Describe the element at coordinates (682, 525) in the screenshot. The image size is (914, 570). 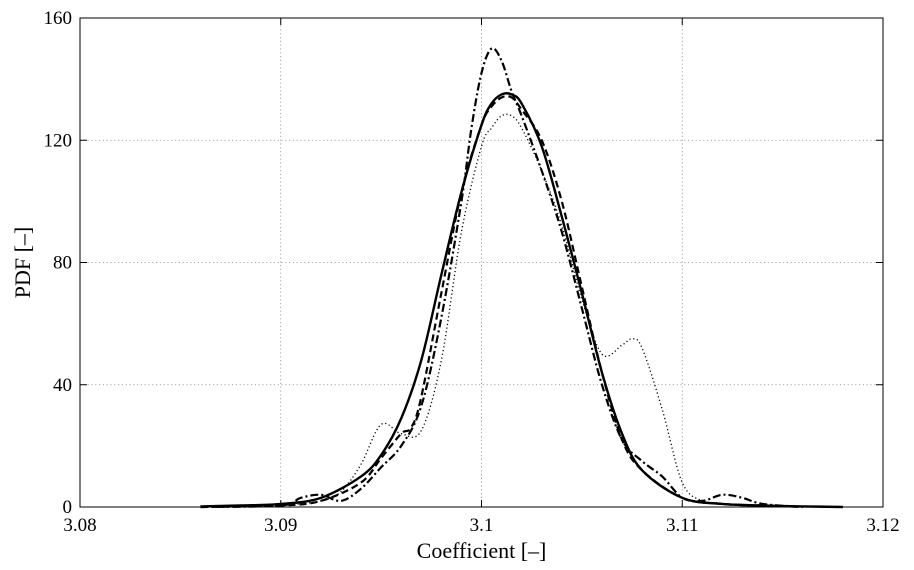
I see `x-tick-label: 3.11` at that location.